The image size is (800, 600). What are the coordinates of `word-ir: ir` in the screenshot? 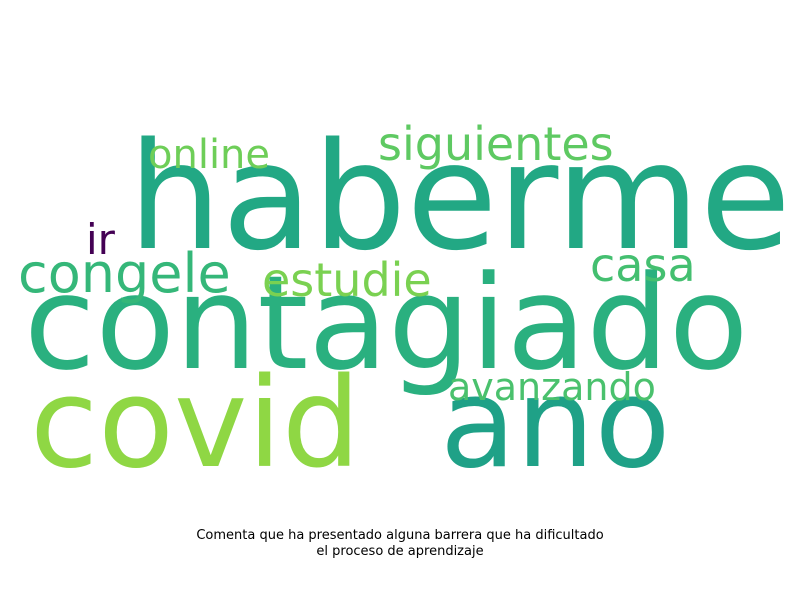 It's located at (101, 239).